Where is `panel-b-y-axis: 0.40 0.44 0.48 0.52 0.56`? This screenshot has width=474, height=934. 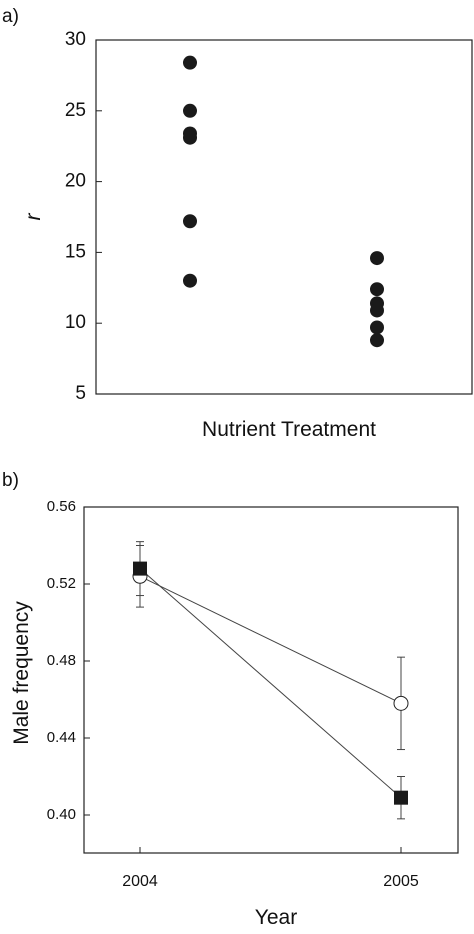
panel-b-y-axis: 0.40 0.44 0.48 0.52 0.56 is located at coordinates (68, 660).